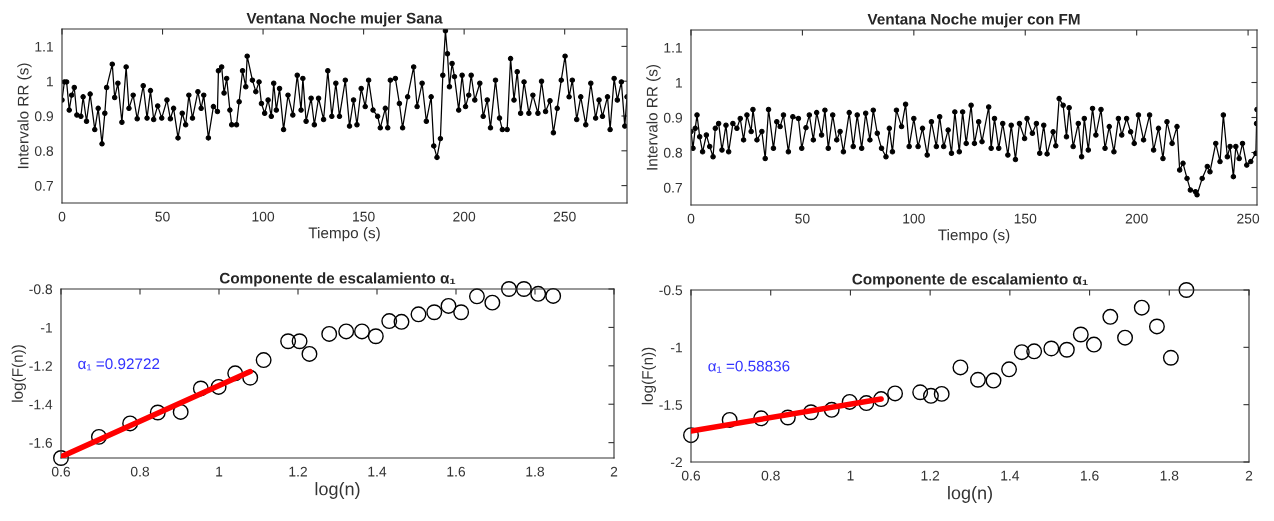  I want to click on y-tick-label: -1.6, so click(41, 442).